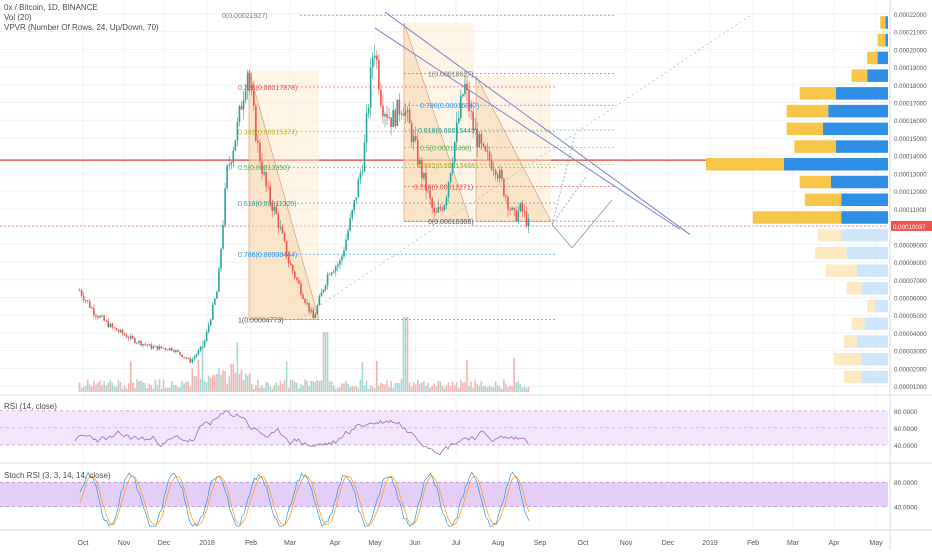 The height and width of the screenshot is (555, 932). I want to click on price-tick-label: 0.00022000, so click(910, 15).